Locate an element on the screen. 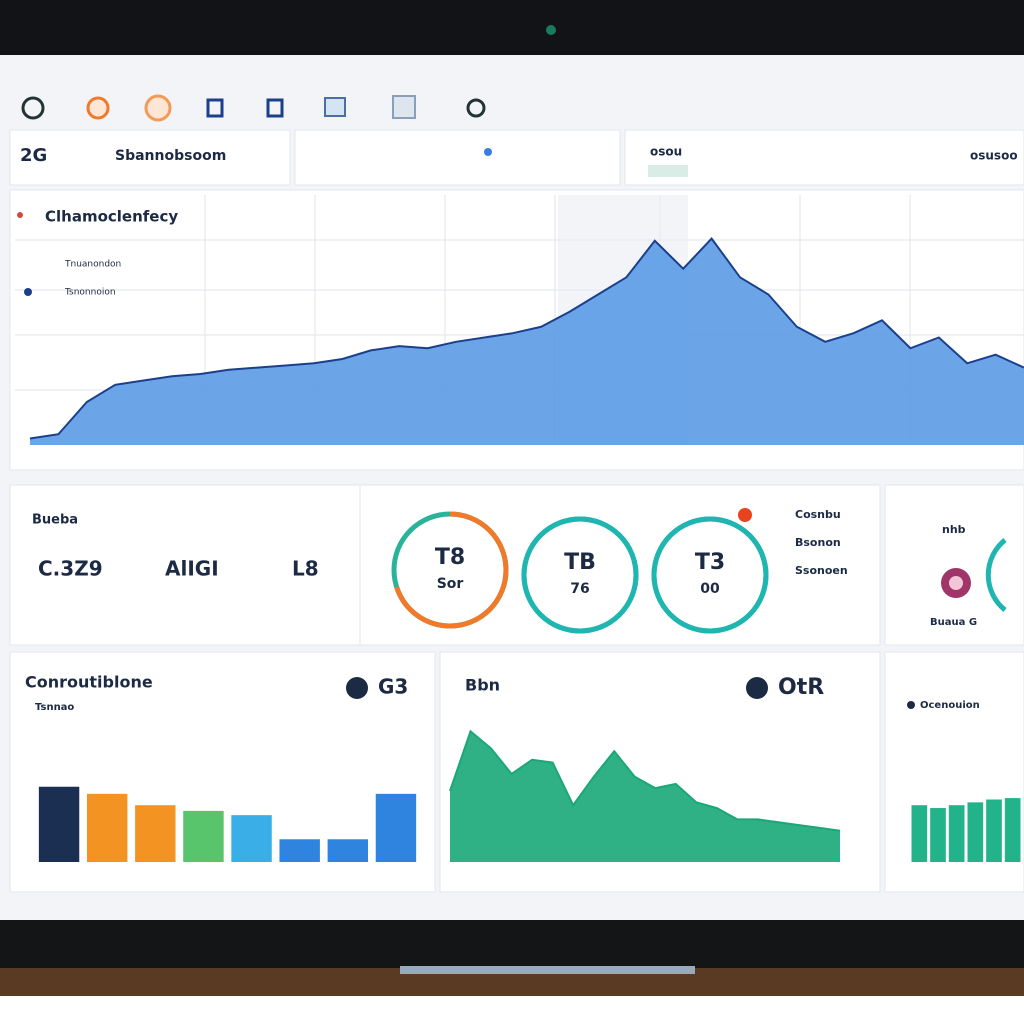 The image size is (1024, 1024). header-title: Sbannobsoom is located at coordinates (170, 156).